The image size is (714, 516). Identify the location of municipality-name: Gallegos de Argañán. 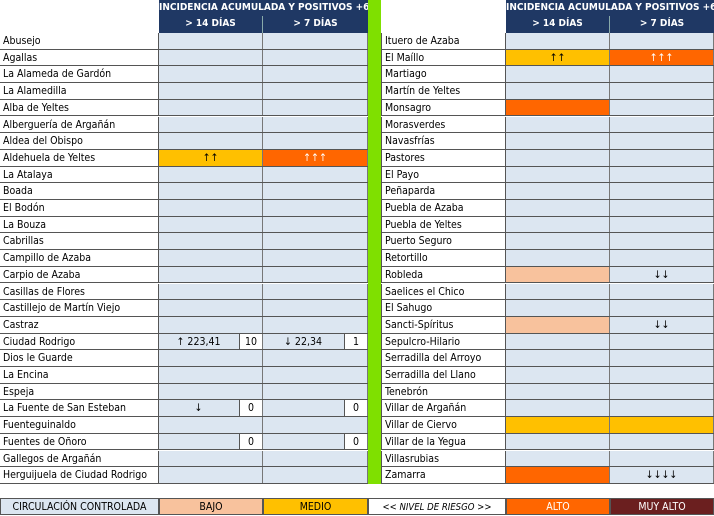
(79, 458).